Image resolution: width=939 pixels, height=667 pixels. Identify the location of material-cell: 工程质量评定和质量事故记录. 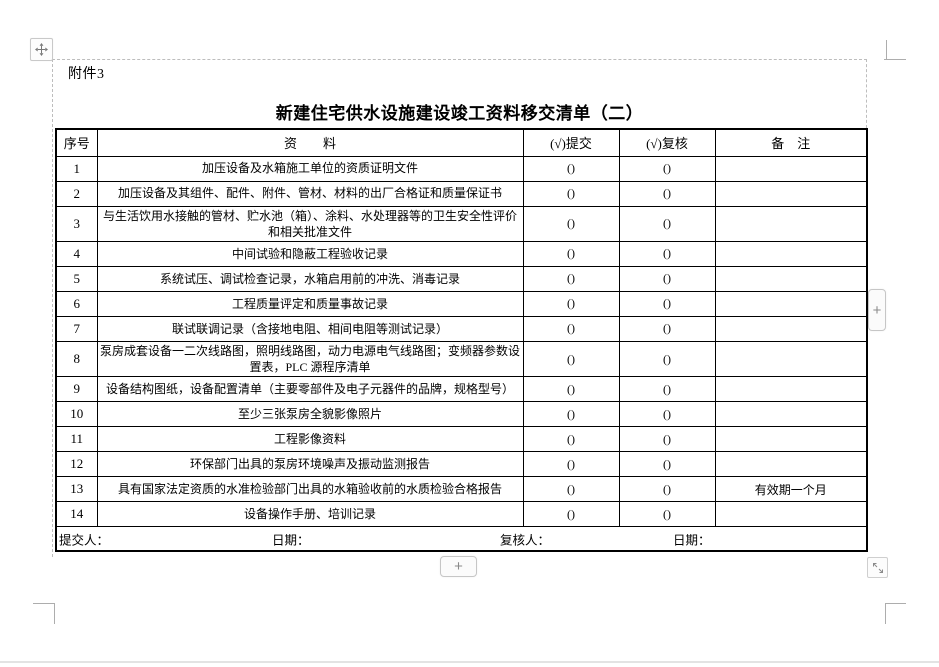
(310, 303).